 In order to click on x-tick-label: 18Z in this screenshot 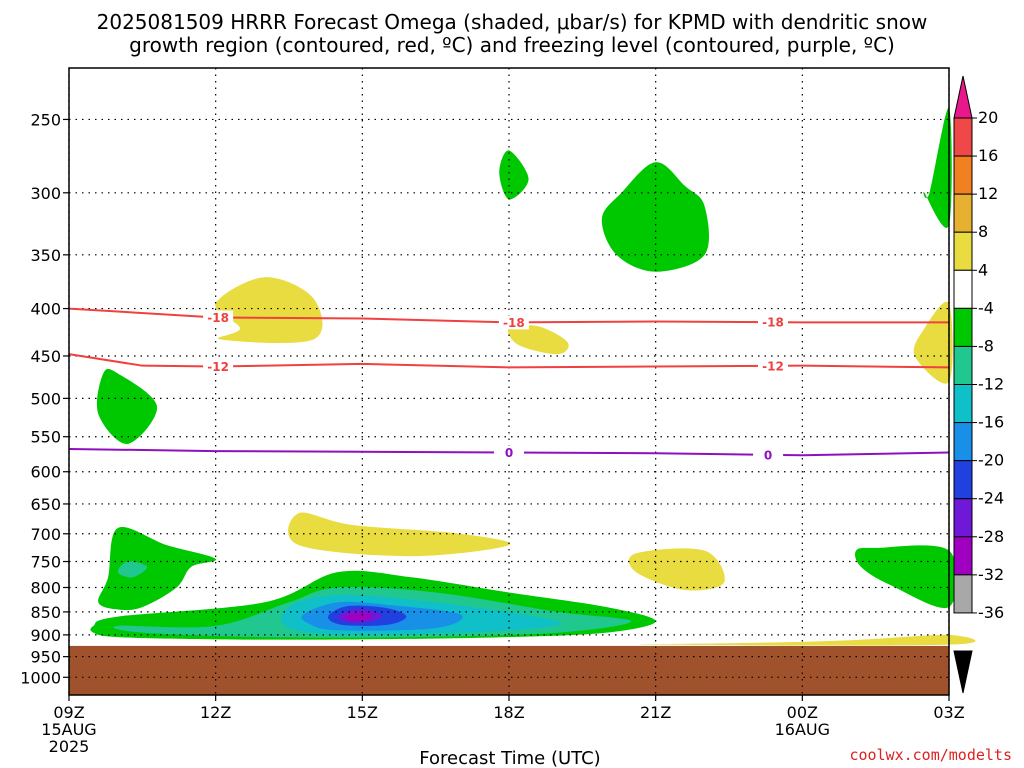, I will do `click(508, 712)`.